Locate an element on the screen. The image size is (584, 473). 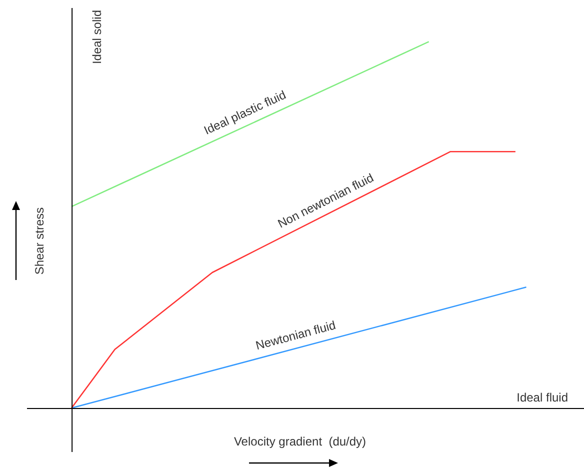
x-axis-title: Velocity gradient (du/dy) is located at coordinates (300, 441).